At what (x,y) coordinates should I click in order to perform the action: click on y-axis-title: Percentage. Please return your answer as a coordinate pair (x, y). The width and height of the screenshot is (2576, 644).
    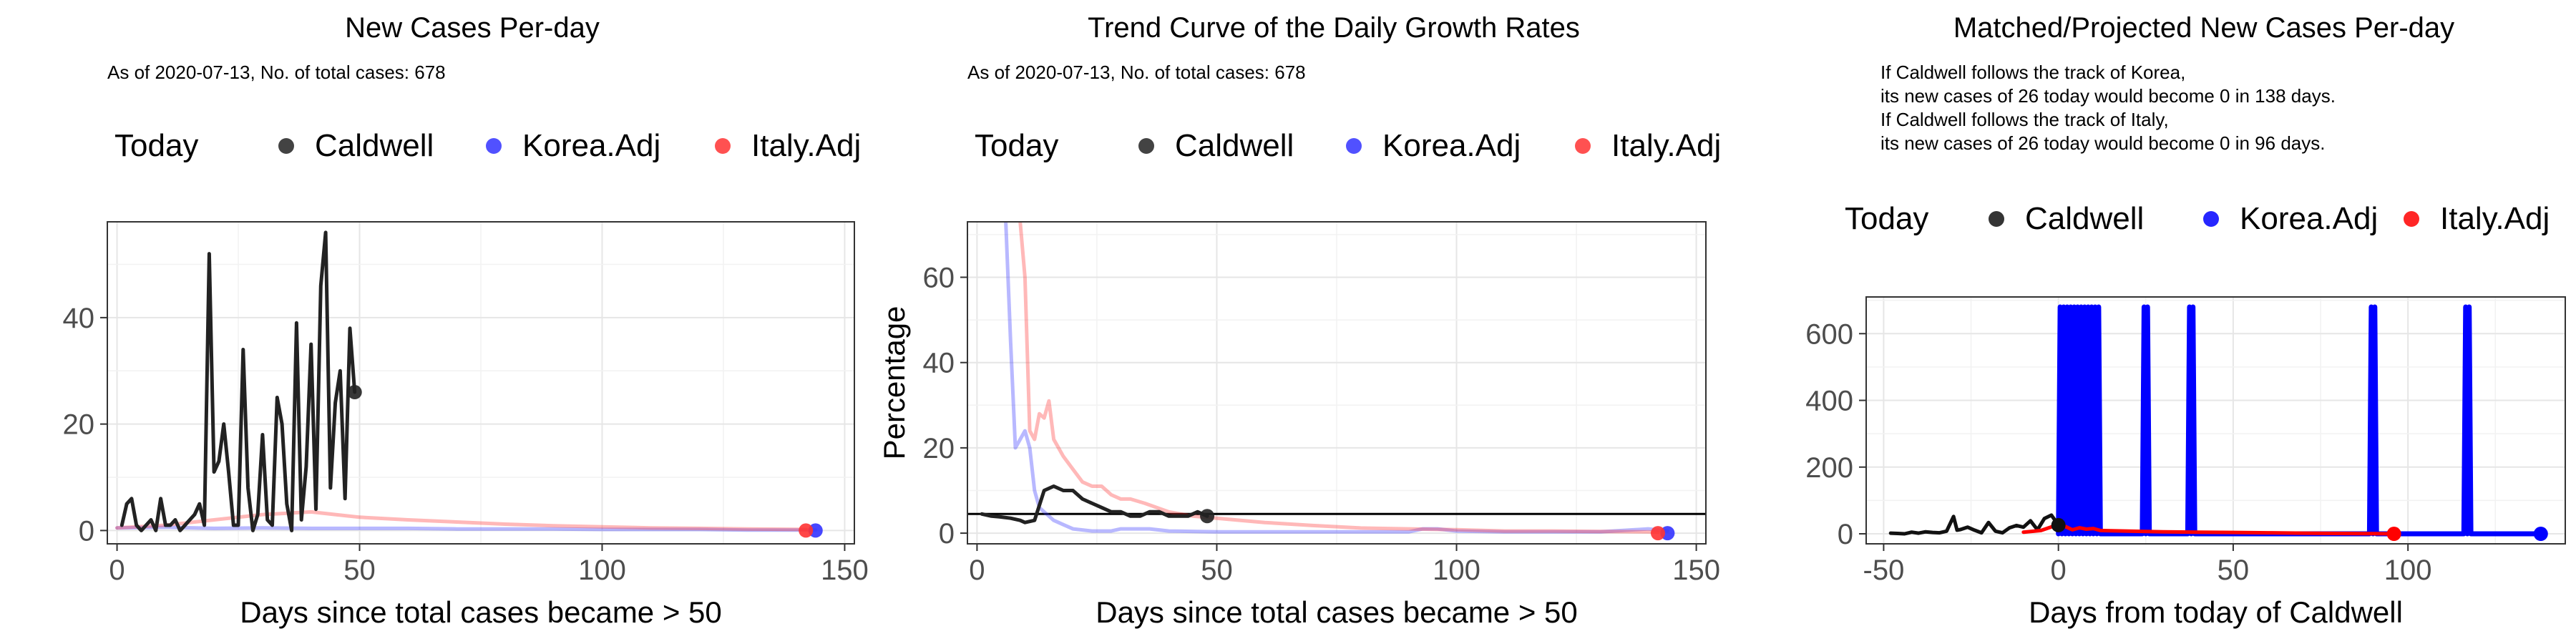
    Looking at the image, I should click on (894, 383).